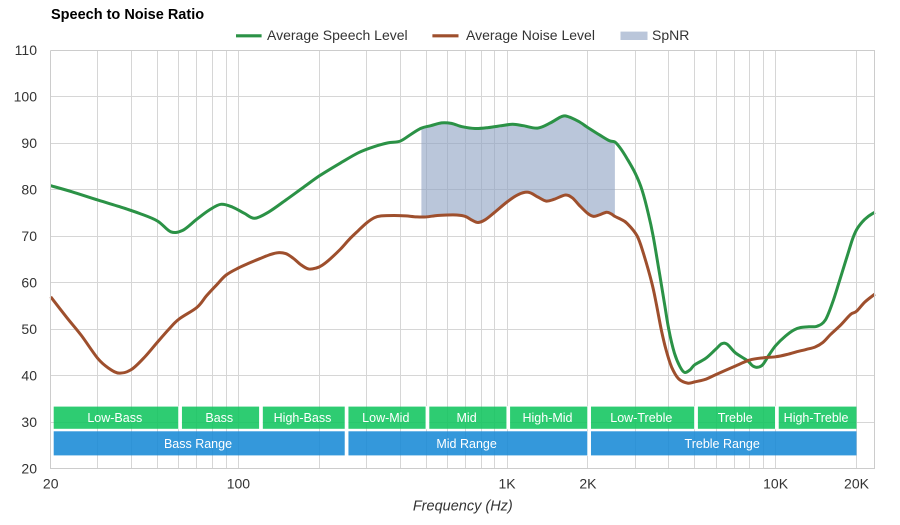  Describe the element at coordinates (29, 329) in the screenshot. I see `svg-text: 50` at that location.